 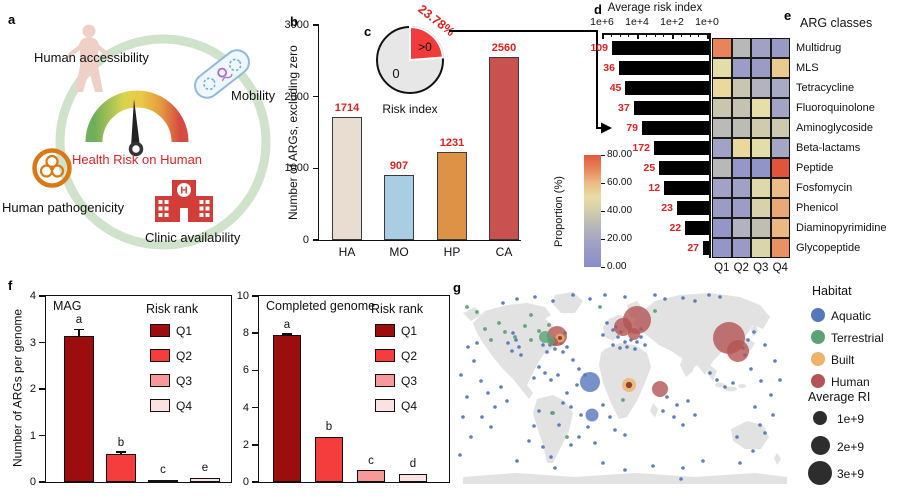 I want to click on risk-count-label: 37, so click(x=624, y=108).